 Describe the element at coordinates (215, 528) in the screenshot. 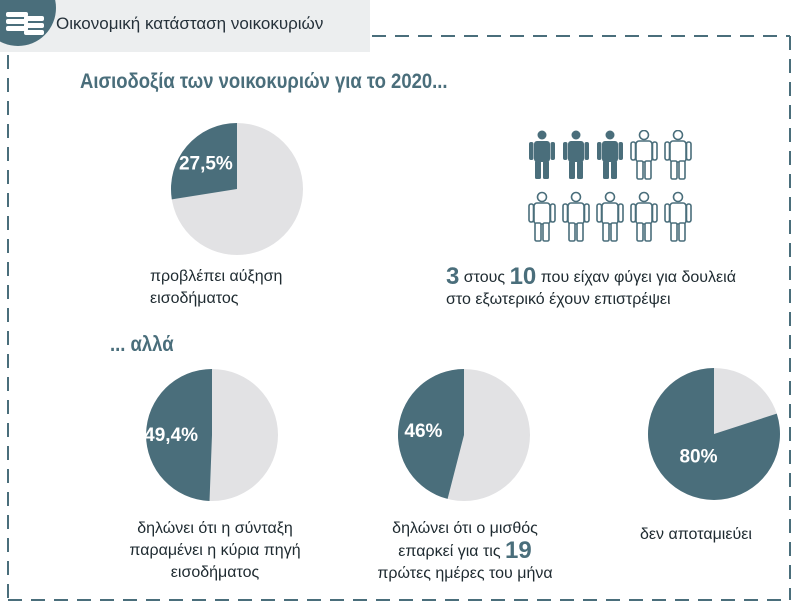

I see `caption-line: δηλώνει ότι η σύνταξη` at that location.